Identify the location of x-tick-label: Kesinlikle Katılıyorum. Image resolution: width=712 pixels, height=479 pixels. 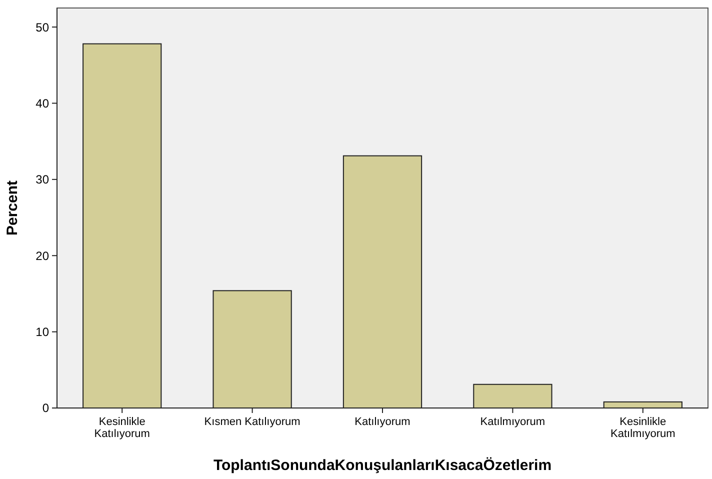
(122, 428).